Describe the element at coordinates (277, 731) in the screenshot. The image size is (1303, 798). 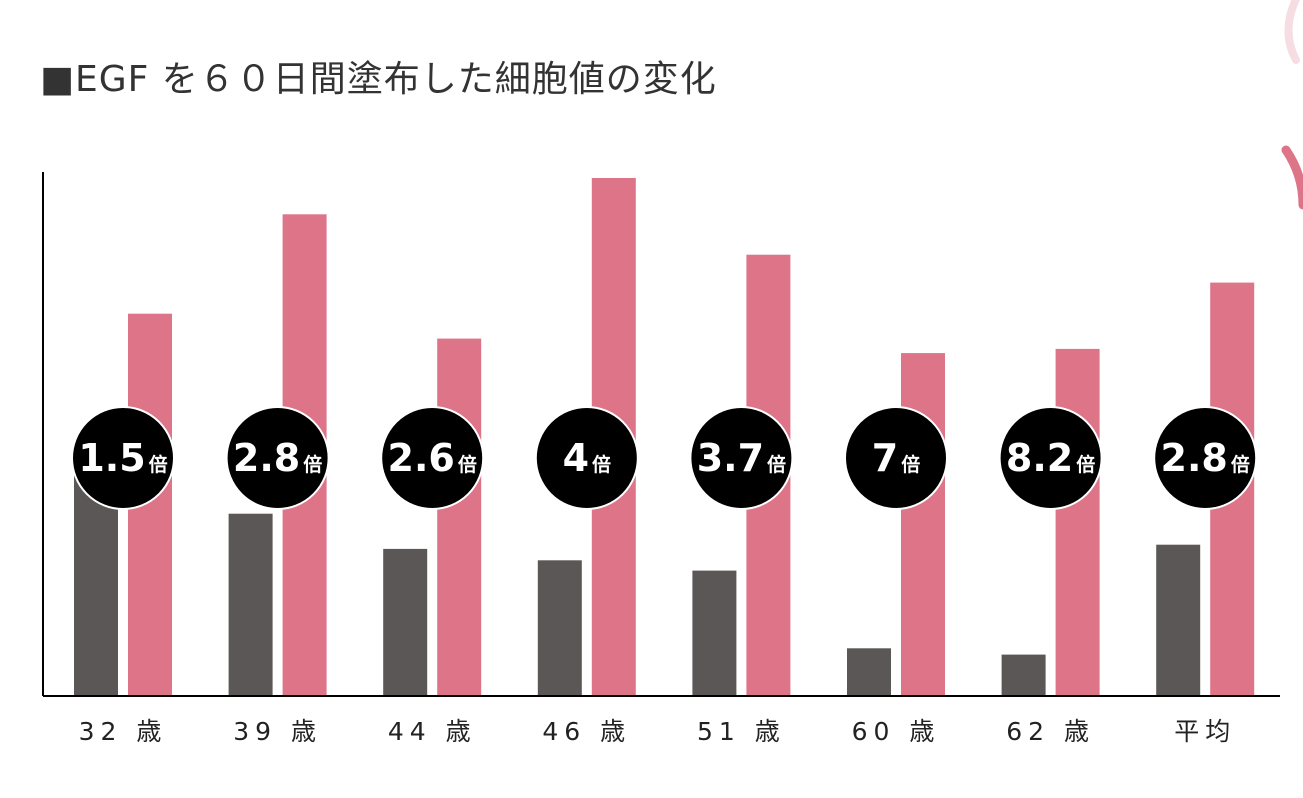
I see `x-tick-label-2: 39 歳` at that location.